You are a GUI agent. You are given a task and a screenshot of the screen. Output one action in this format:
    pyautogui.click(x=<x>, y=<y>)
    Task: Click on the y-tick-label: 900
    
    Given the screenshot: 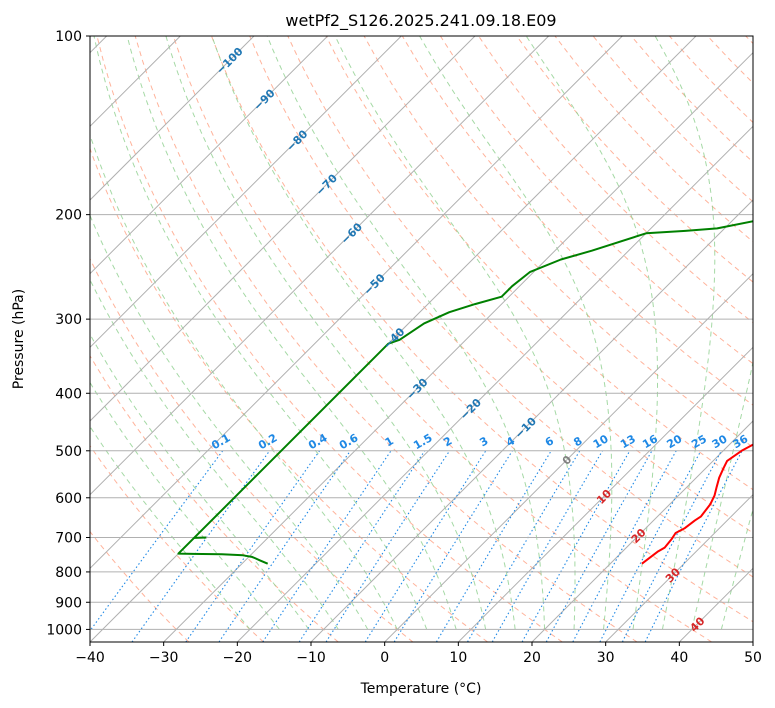 What is the action you would take?
    pyautogui.click(x=68, y=603)
    